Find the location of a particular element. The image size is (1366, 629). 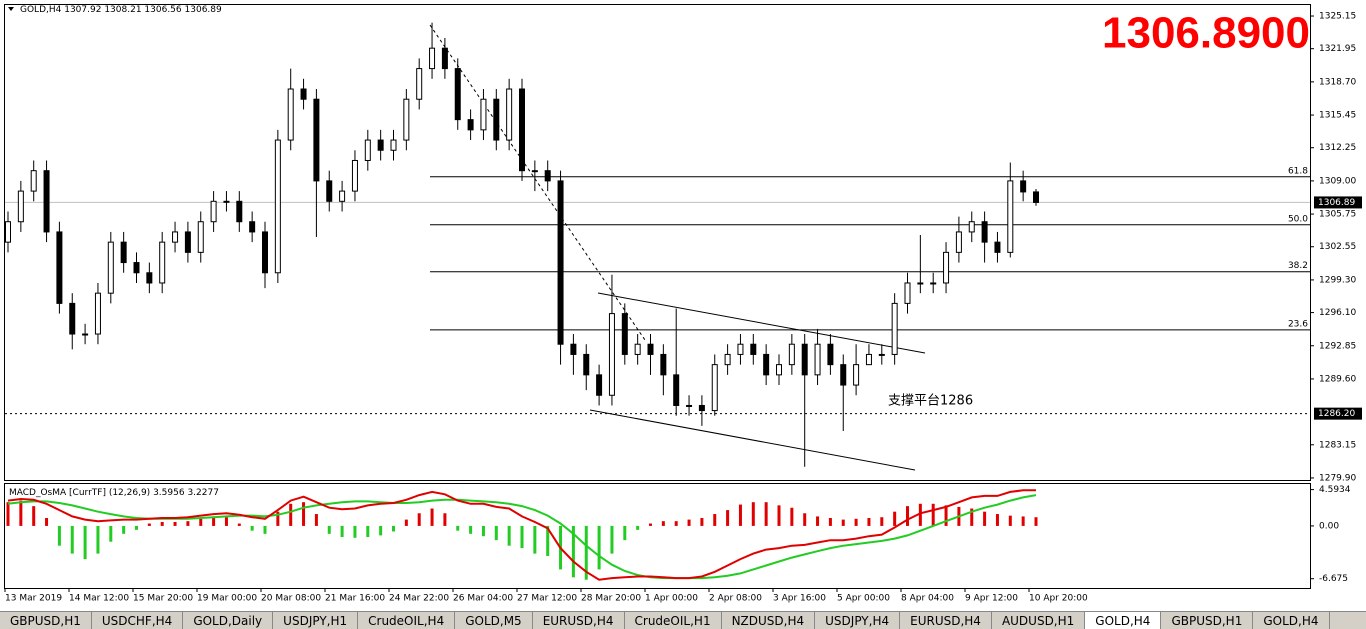

tab: USDCHF,H4 is located at coordinates (138, 620).